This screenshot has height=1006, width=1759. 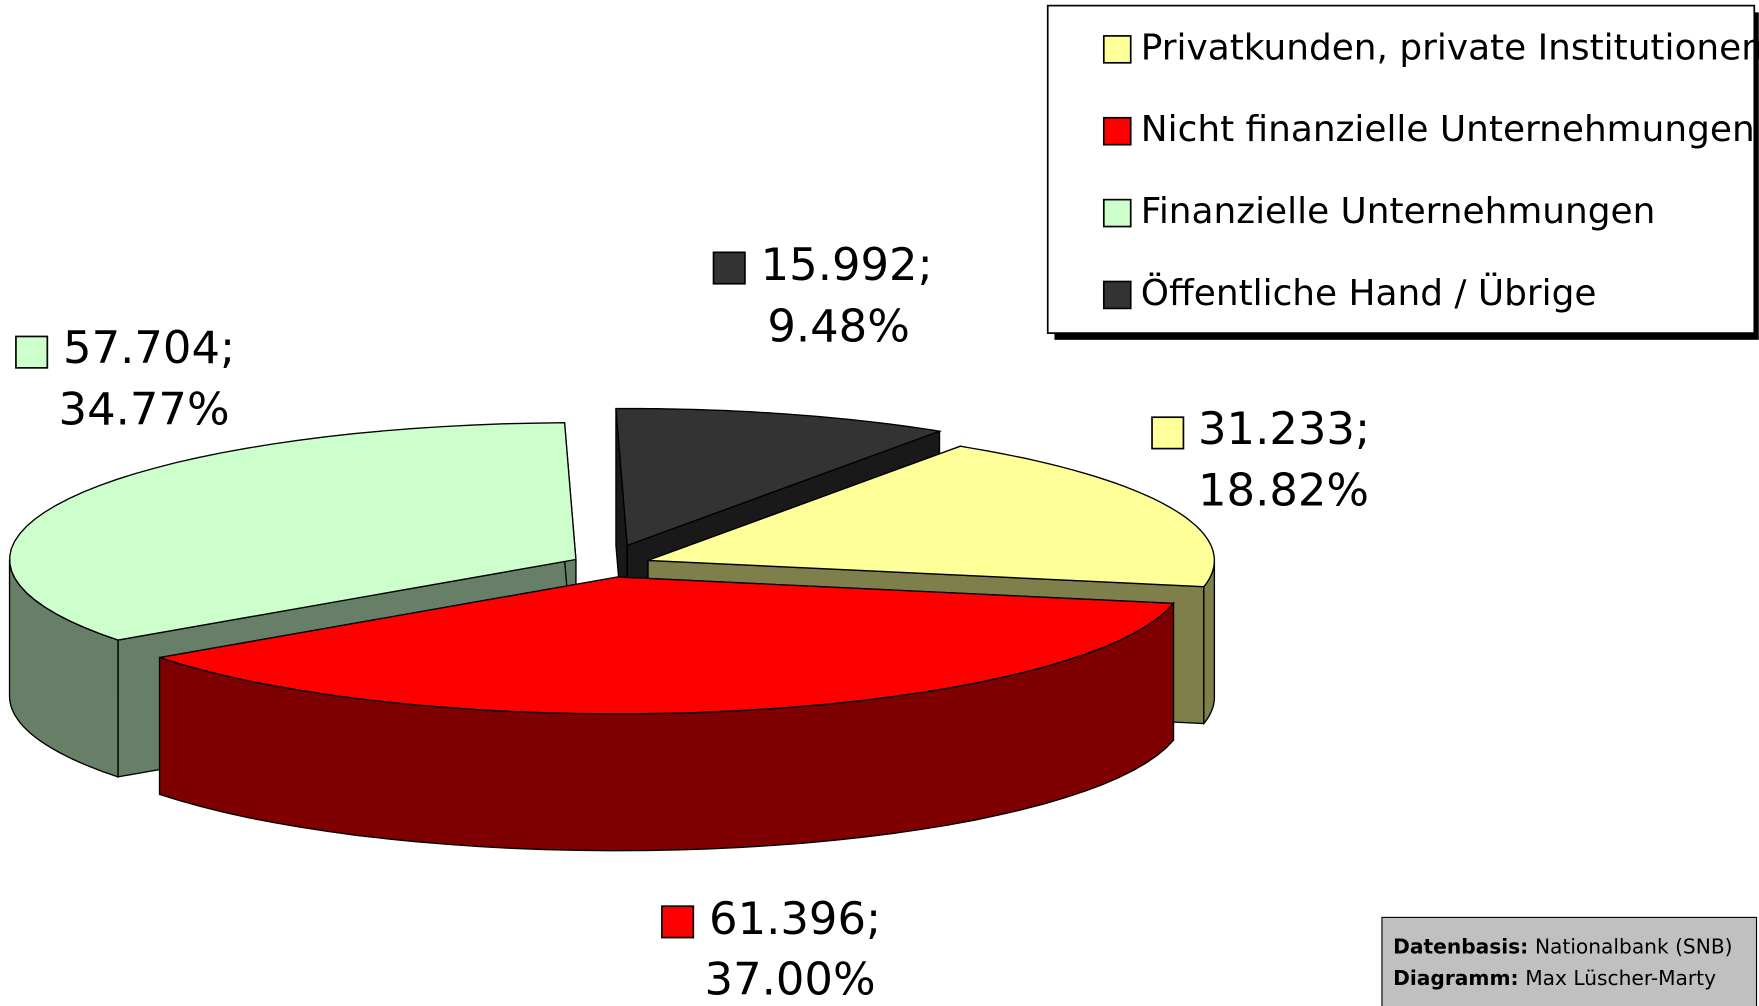 What do you see at coordinates (1634, 946) in the screenshot?
I see `source: Nationalbank (SNB)` at bounding box center [1634, 946].